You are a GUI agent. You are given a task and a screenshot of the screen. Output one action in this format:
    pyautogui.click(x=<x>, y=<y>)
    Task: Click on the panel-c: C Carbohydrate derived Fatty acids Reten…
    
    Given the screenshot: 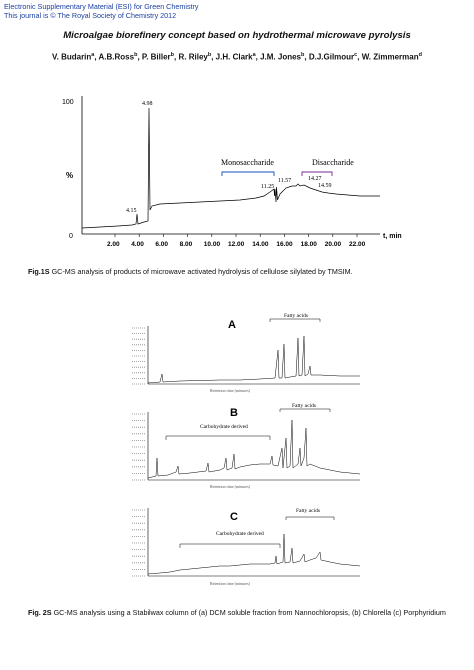 What is the action you would take?
    pyautogui.click(x=246, y=547)
    